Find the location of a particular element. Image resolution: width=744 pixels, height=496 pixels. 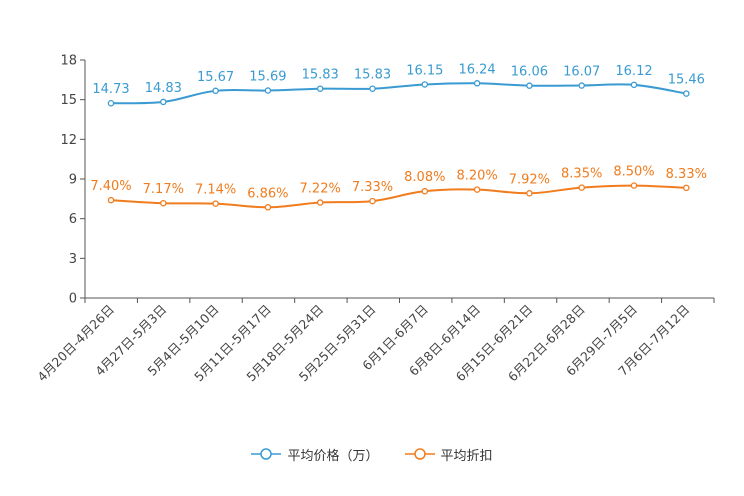

data-label: 16.06 is located at coordinates (529, 72).